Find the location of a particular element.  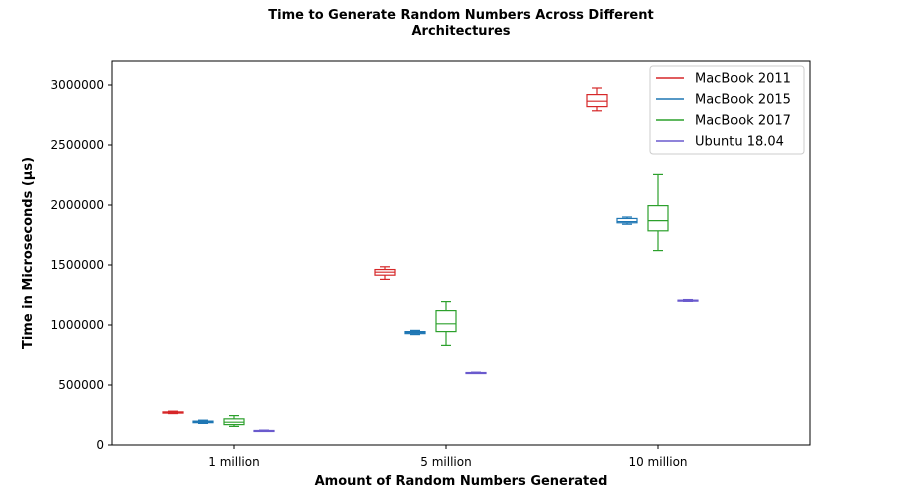

x-axis-title: Amount of Random Numbers Generated is located at coordinates (461, 481).